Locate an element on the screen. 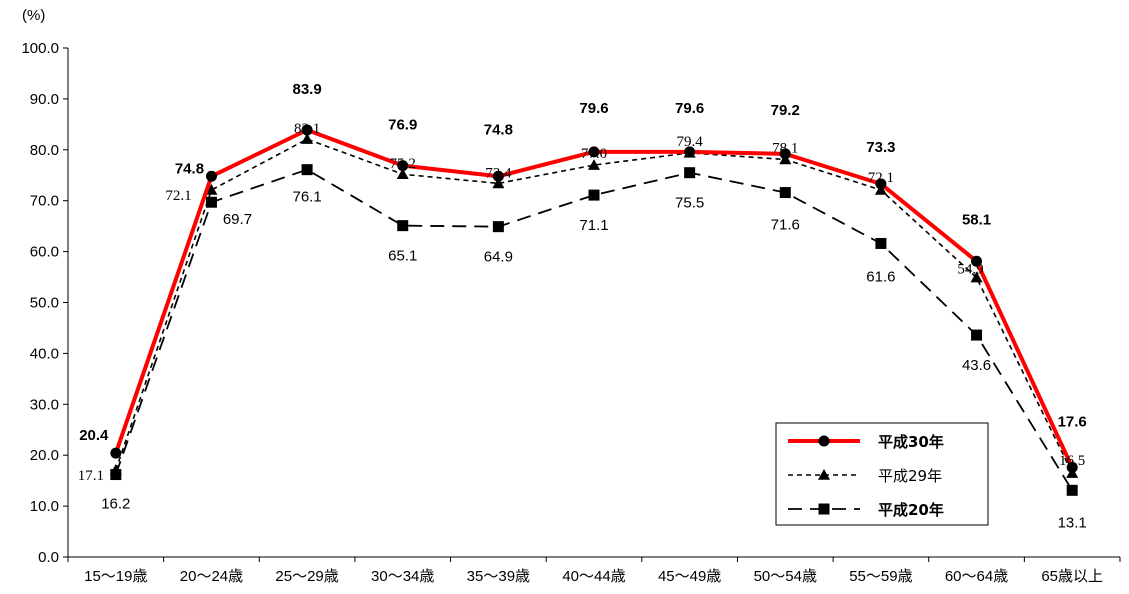  x-tick-label: 25～29歳 is located at coordinates (306, 576).